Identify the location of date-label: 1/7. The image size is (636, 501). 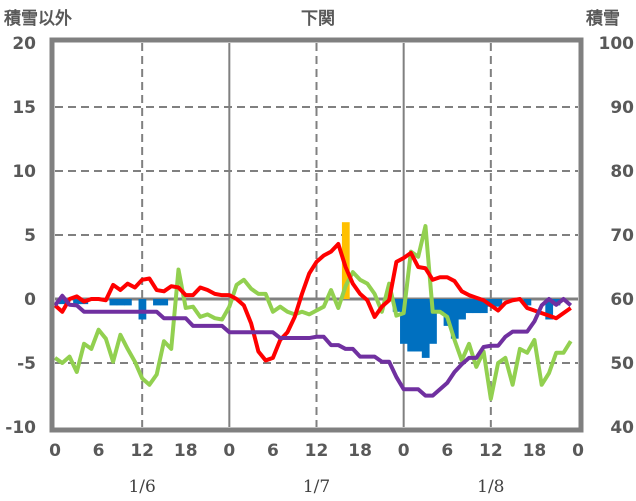
(316, 487).